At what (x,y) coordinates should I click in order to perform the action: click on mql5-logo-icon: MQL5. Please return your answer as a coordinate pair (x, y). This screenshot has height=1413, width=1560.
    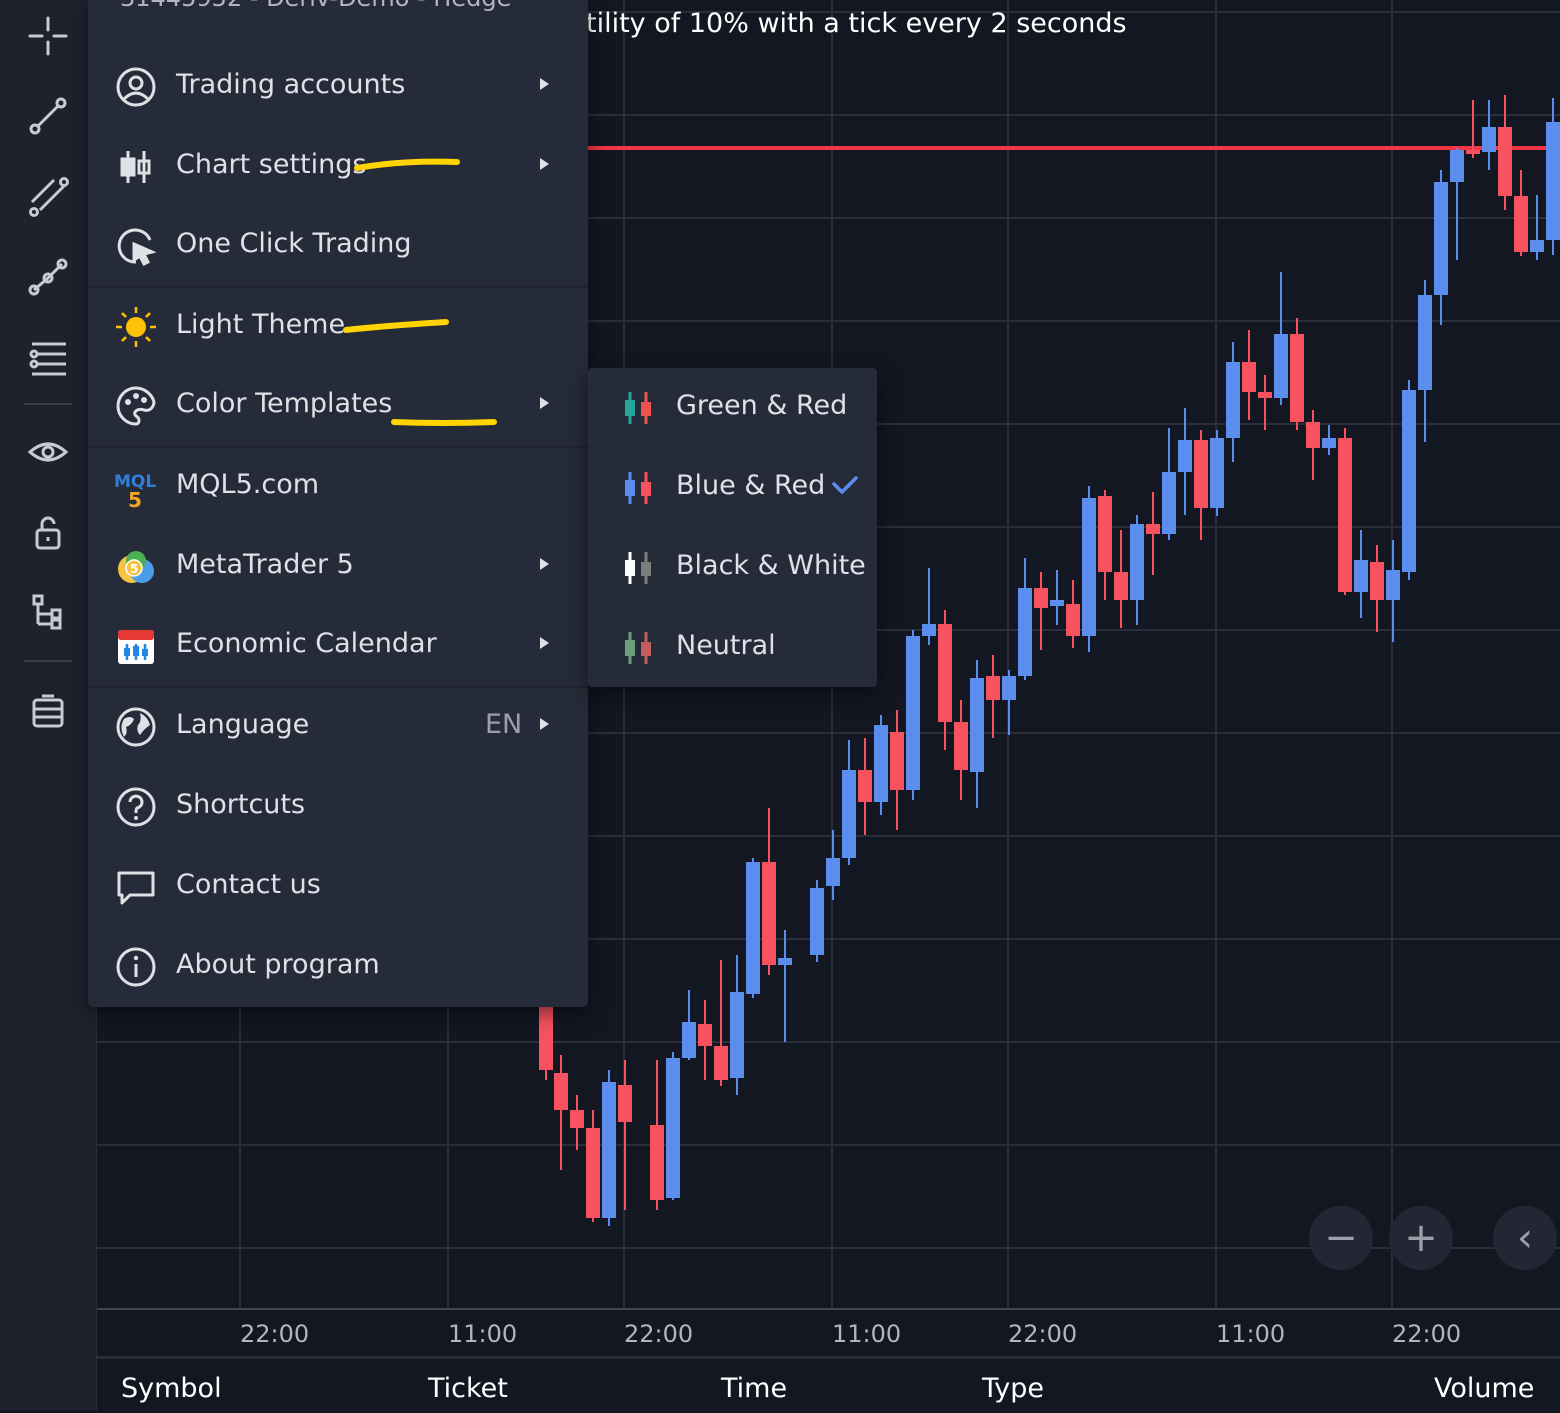
    Looking at the image, I should click on (135, 490).